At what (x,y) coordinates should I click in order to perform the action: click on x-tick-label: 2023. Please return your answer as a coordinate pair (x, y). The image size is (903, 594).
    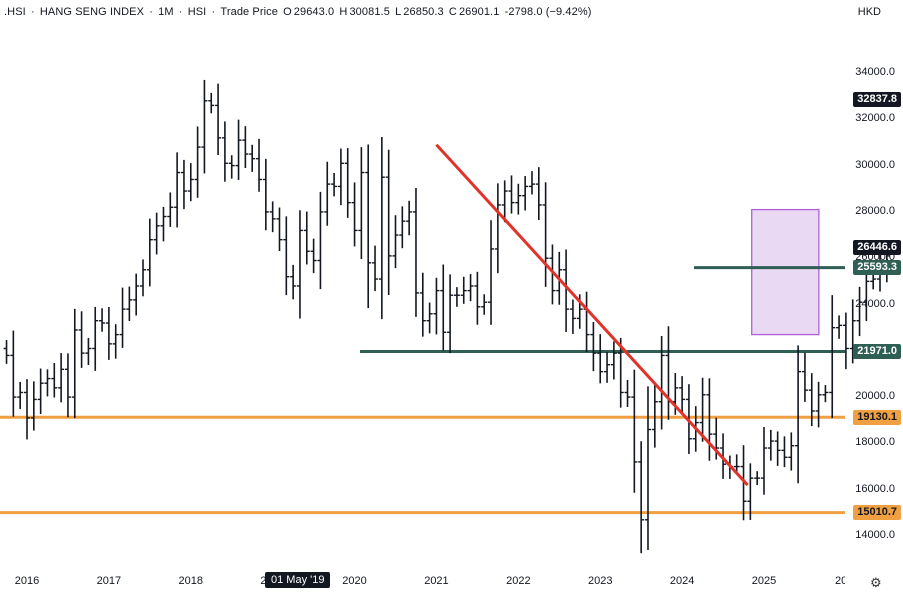
    Looking at the image, I should click on (600, 581).